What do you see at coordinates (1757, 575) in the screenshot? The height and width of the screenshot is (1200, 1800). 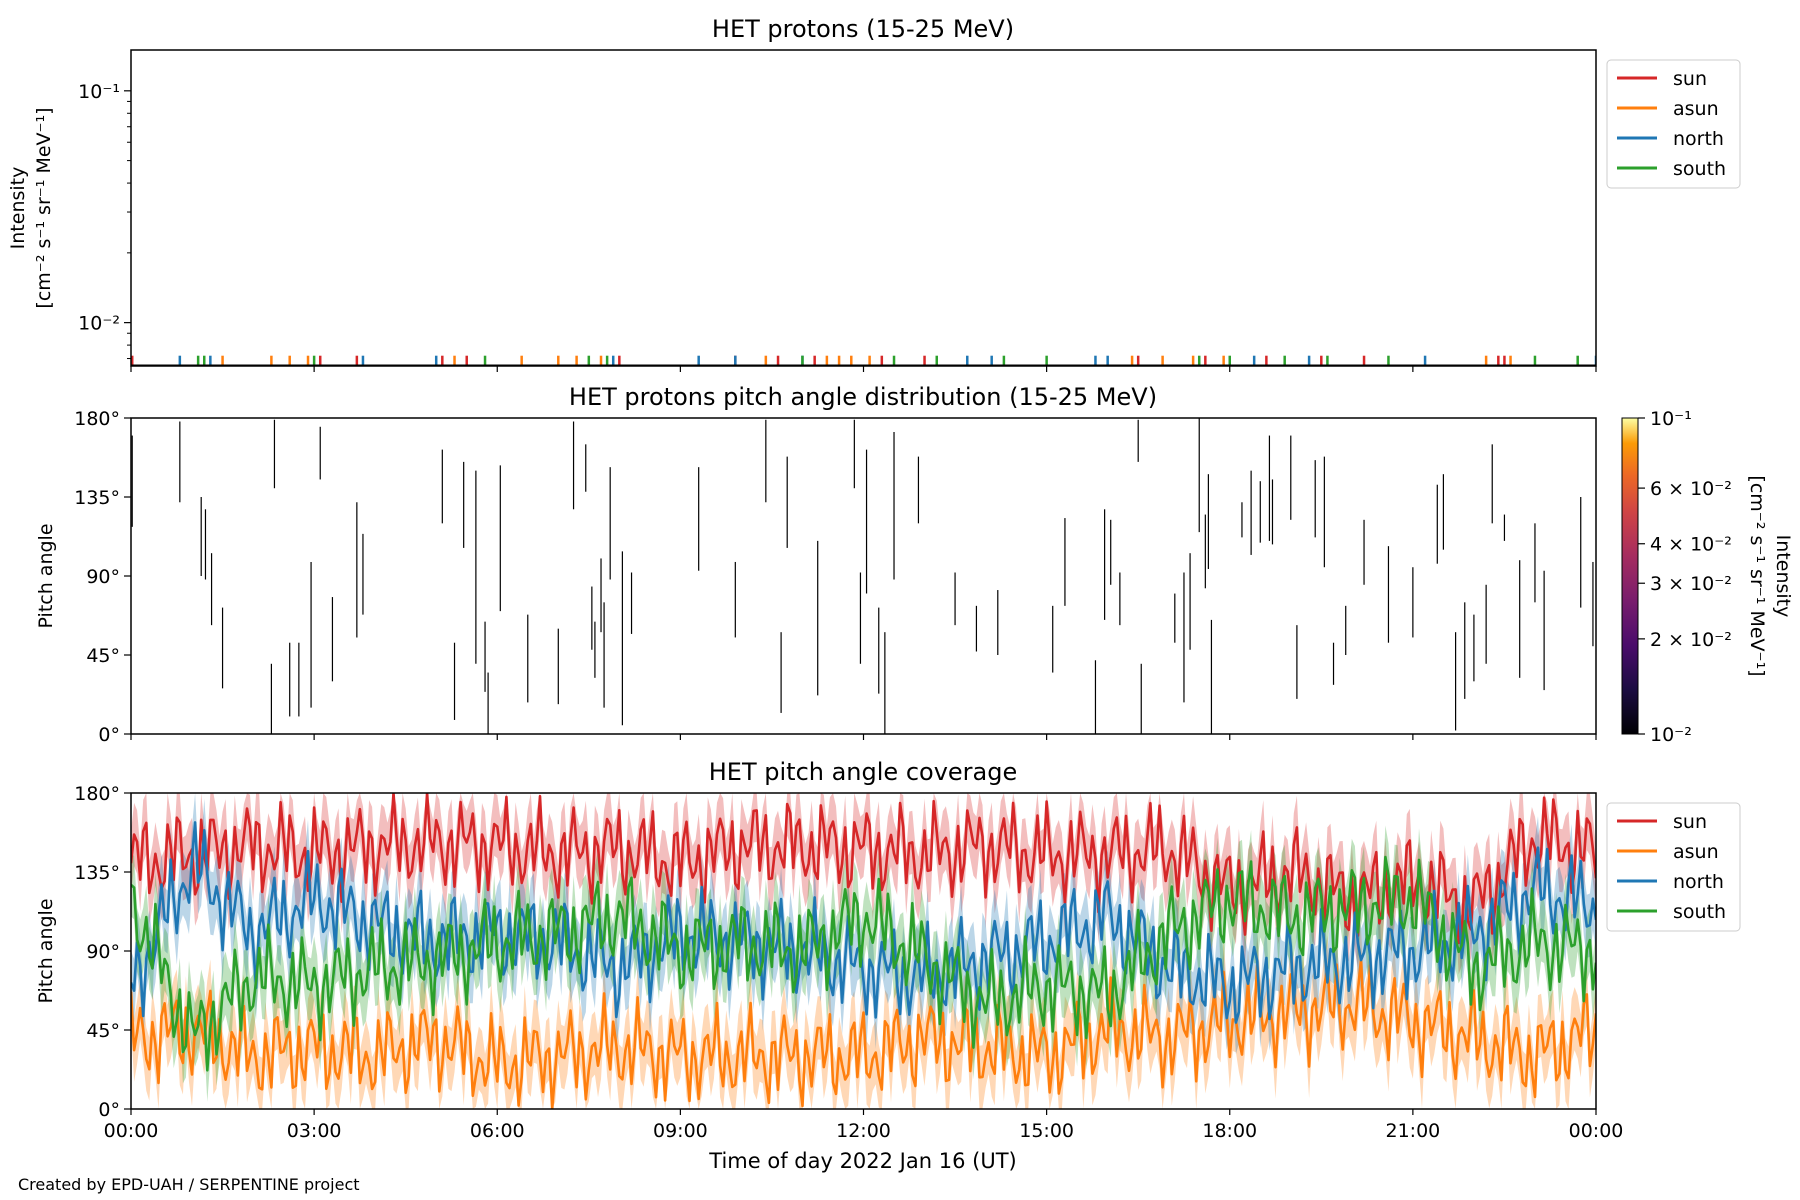 I see `colorbar-label-line2: [cm⁻² s⁻¹ sr⁻¹ MeV⁻¹]` at bounding box center [1757, 575].